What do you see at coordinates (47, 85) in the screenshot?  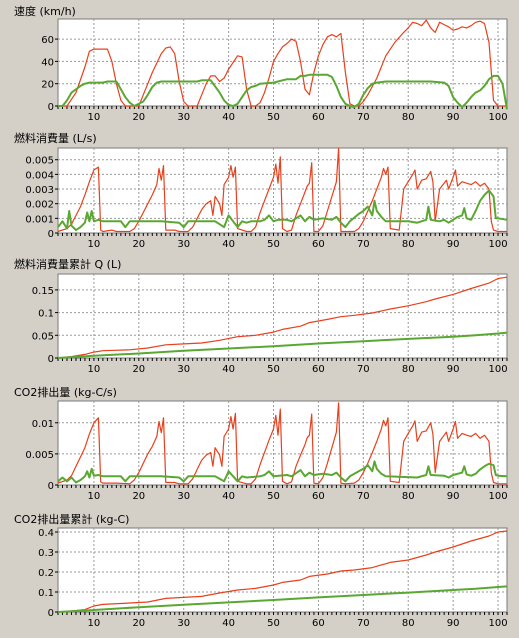 I see `y-tick-label: 20` at bounding box center [47, 85].